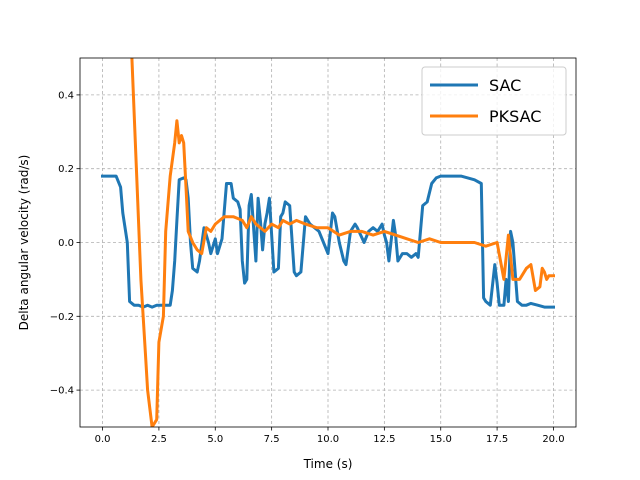  Describe the element at coordinates (328, 464) in the screenshot. I see `x-axis-label: Time (s)` at that location.